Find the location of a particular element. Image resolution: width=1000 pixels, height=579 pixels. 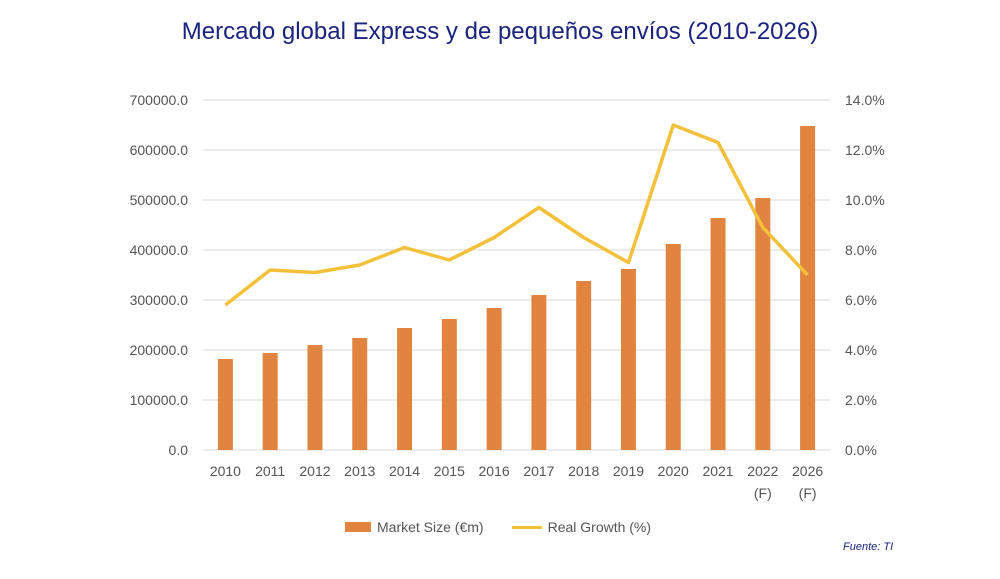

x-tick-label: 2017 is located at coordinates (538, 471).